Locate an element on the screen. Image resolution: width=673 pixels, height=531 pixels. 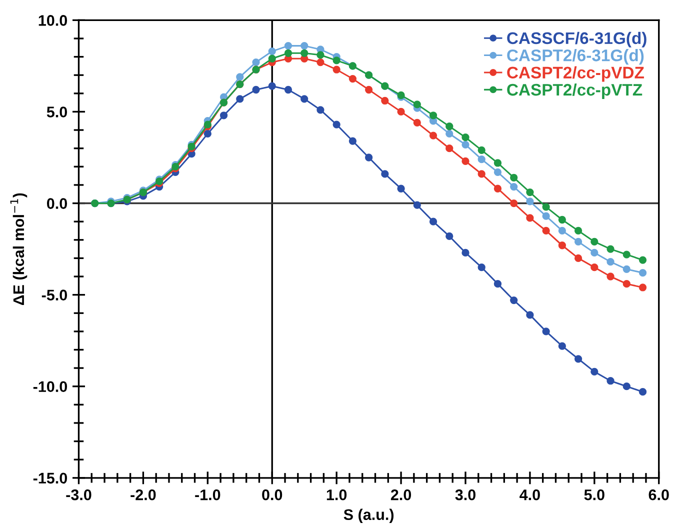
x-tick-label: -1.0 is located at coordinates (207, 494).